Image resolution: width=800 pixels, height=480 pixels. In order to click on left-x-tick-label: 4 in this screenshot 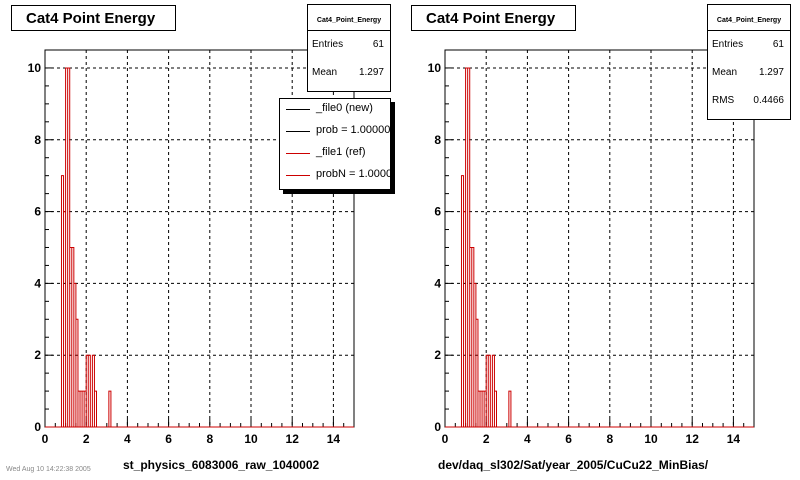, I will do `click(127, 439)`.